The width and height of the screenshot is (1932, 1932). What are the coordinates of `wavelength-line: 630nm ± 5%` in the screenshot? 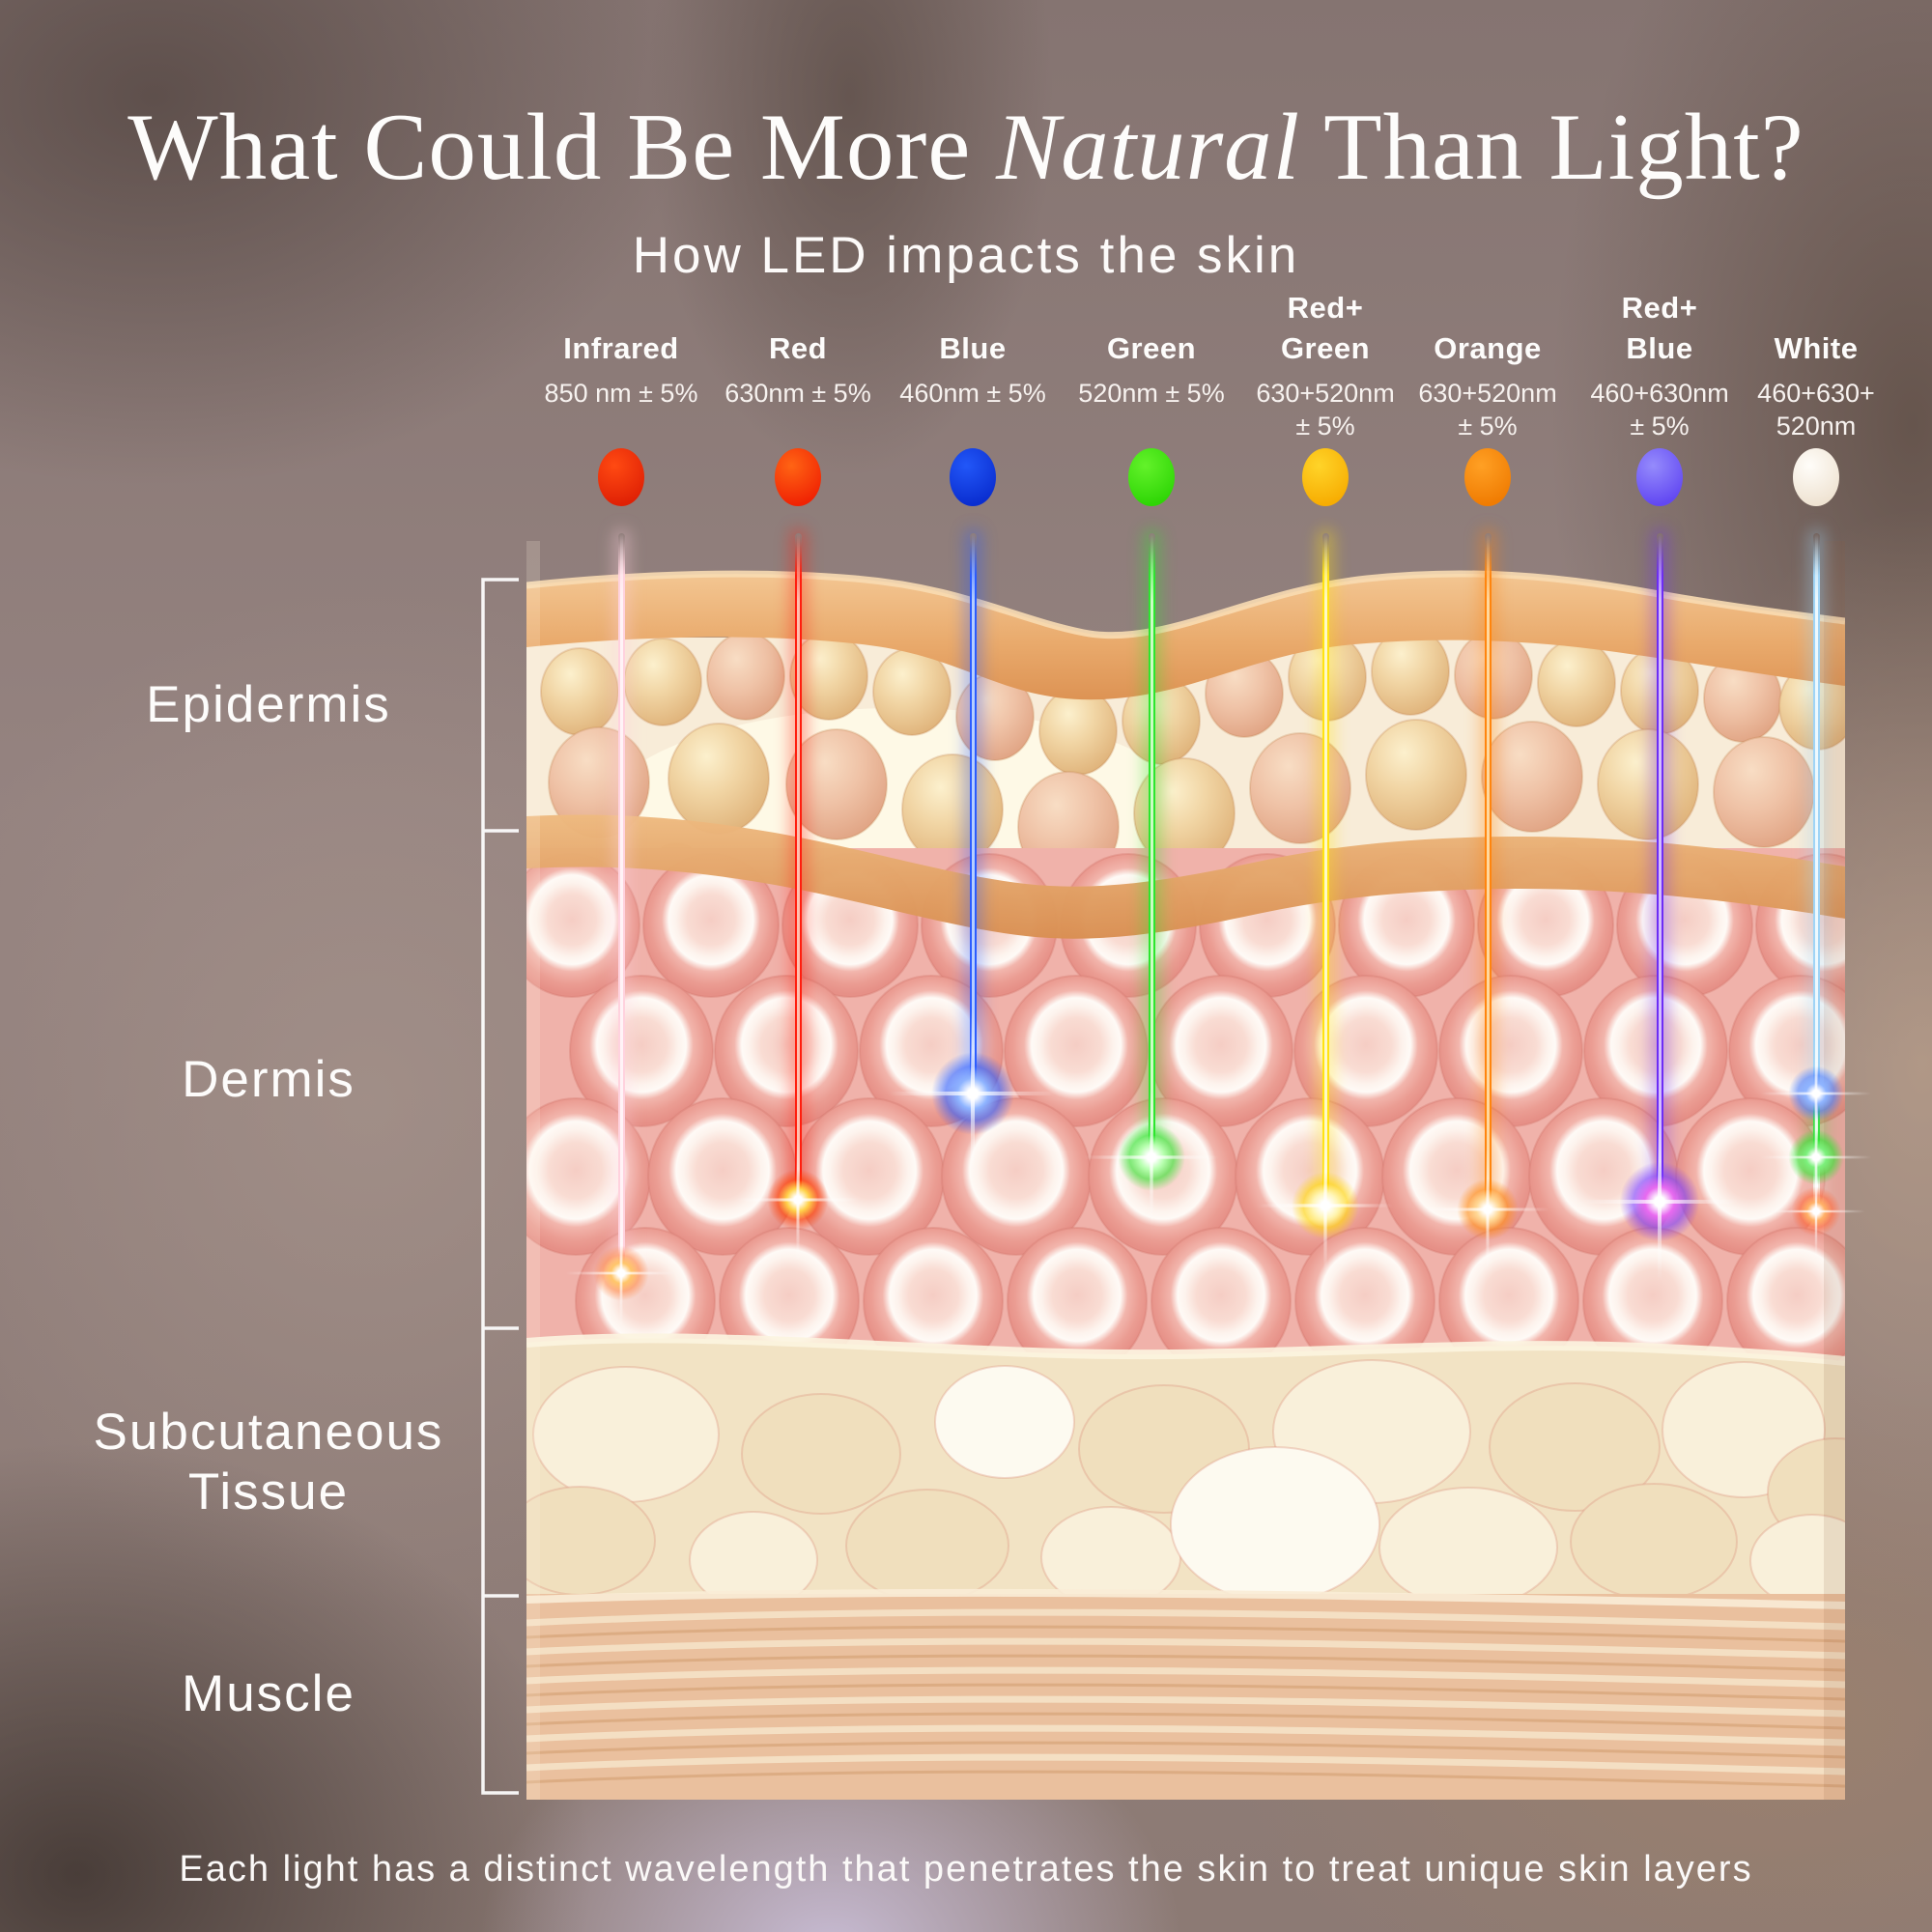 It's located at (797, 393).